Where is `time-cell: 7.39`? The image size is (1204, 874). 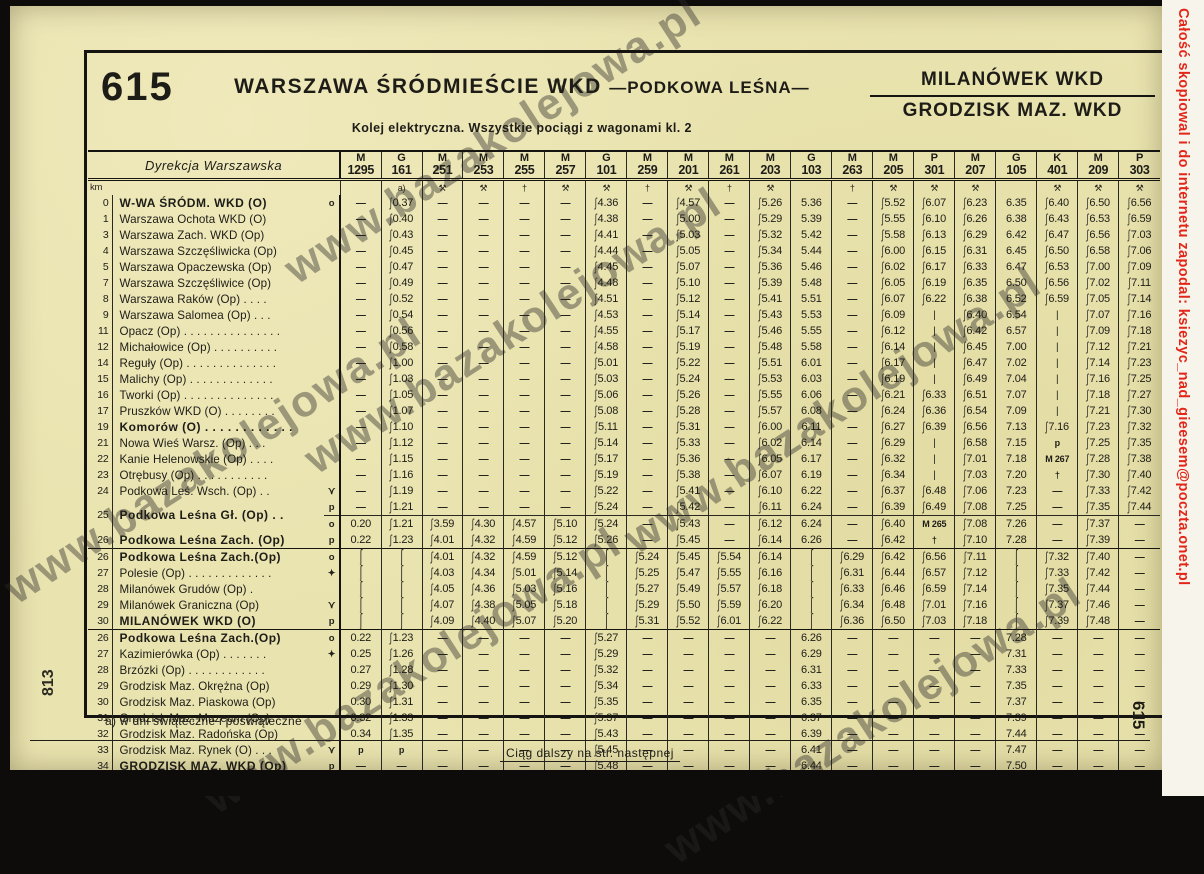
time-cell: 7.39 is located at coordinates (1016, 718).